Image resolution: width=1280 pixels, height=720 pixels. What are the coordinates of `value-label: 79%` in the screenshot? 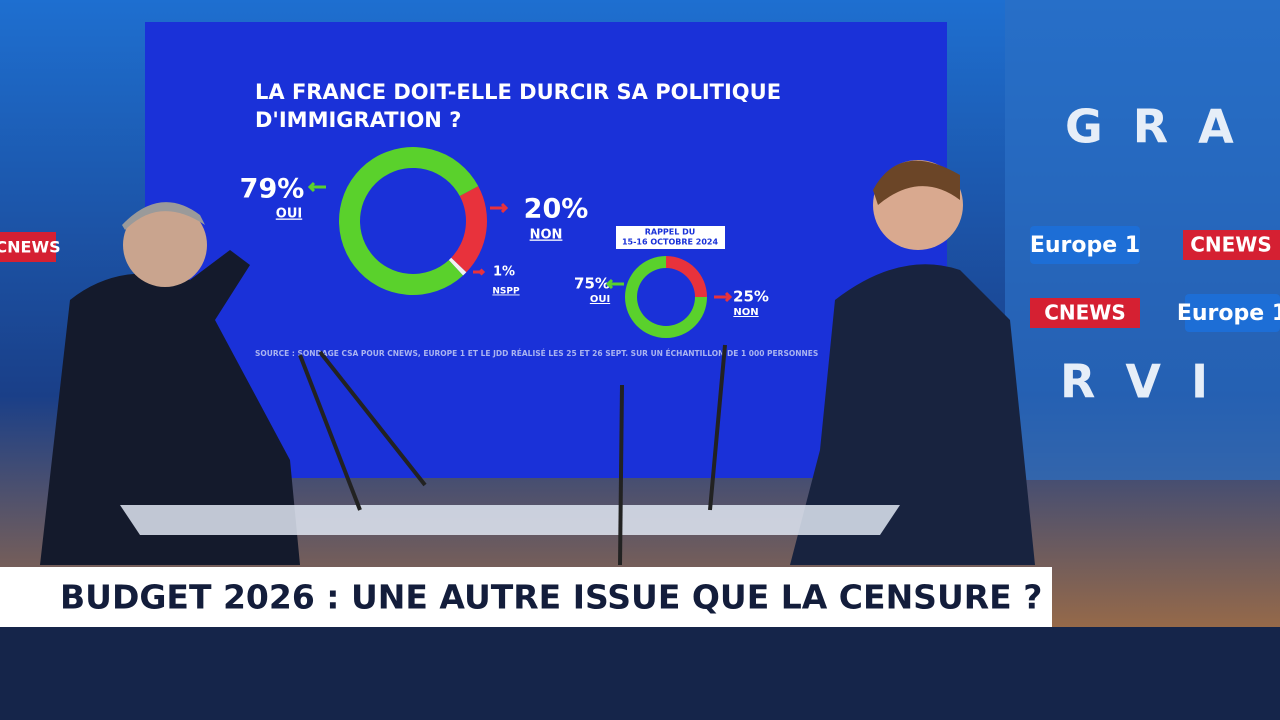 It's located at (272, 189).